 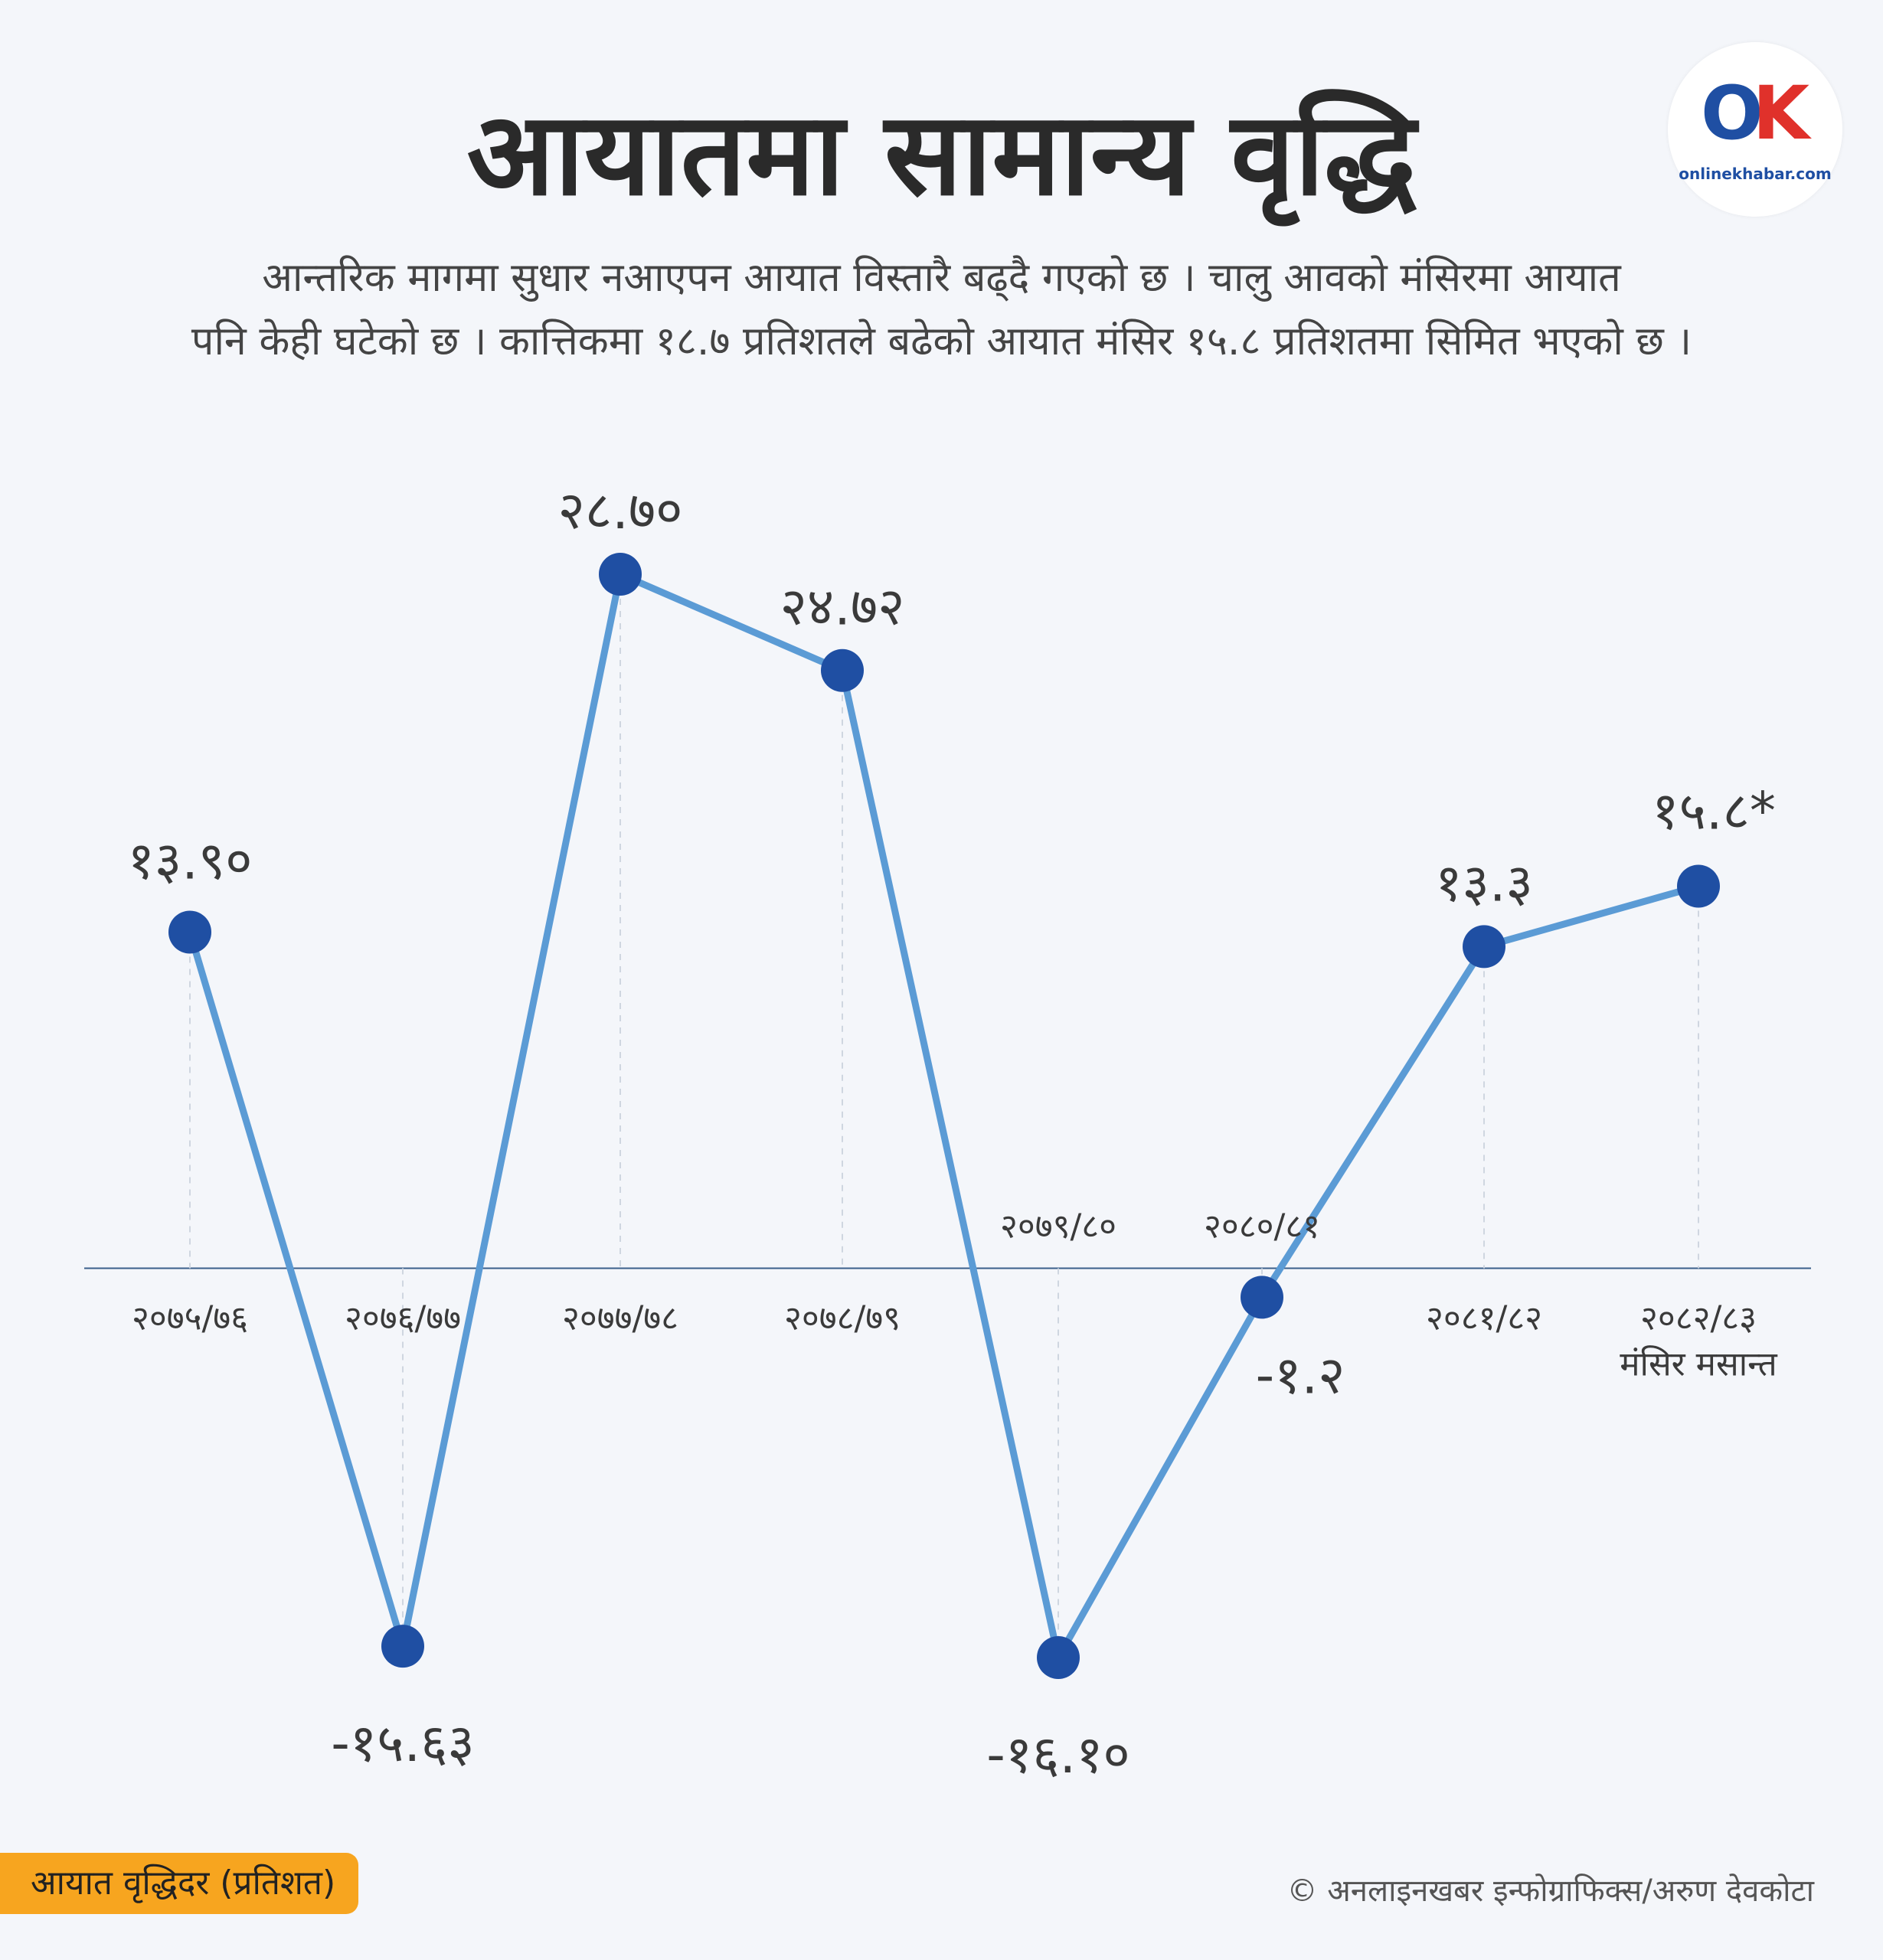 What do you see at coordinates (189, 861) in the screenshot?
I see `value-label: १३.९०` at bounding box center [189, 861].